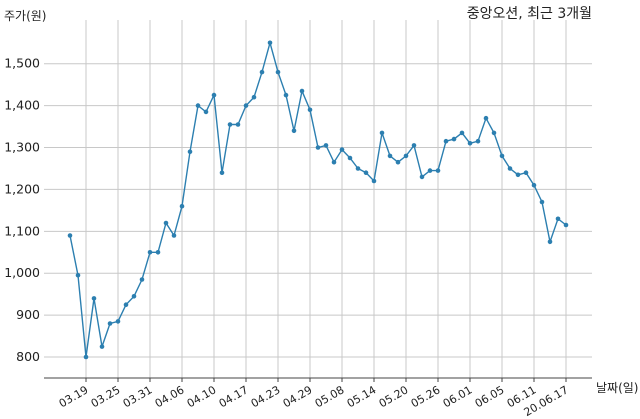 This screenshot has height=419, width=640. Describe the element at coordinates (28, 356) in the screenshot. I see `y-tick-label: 800` at that location.